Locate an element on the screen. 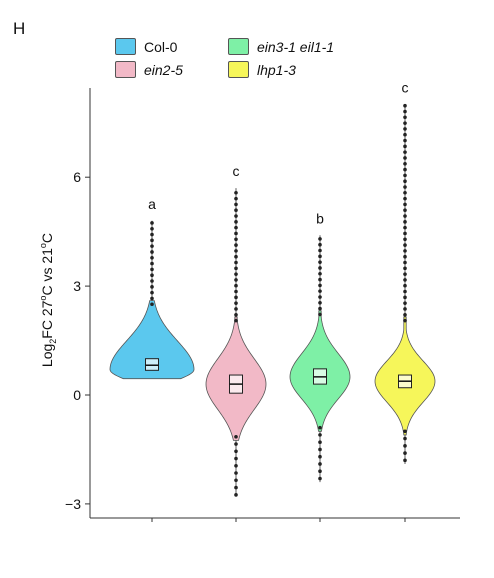  y-axis-label: Log2FC 27oC vs 21oC is located at coordinates (48, 300).